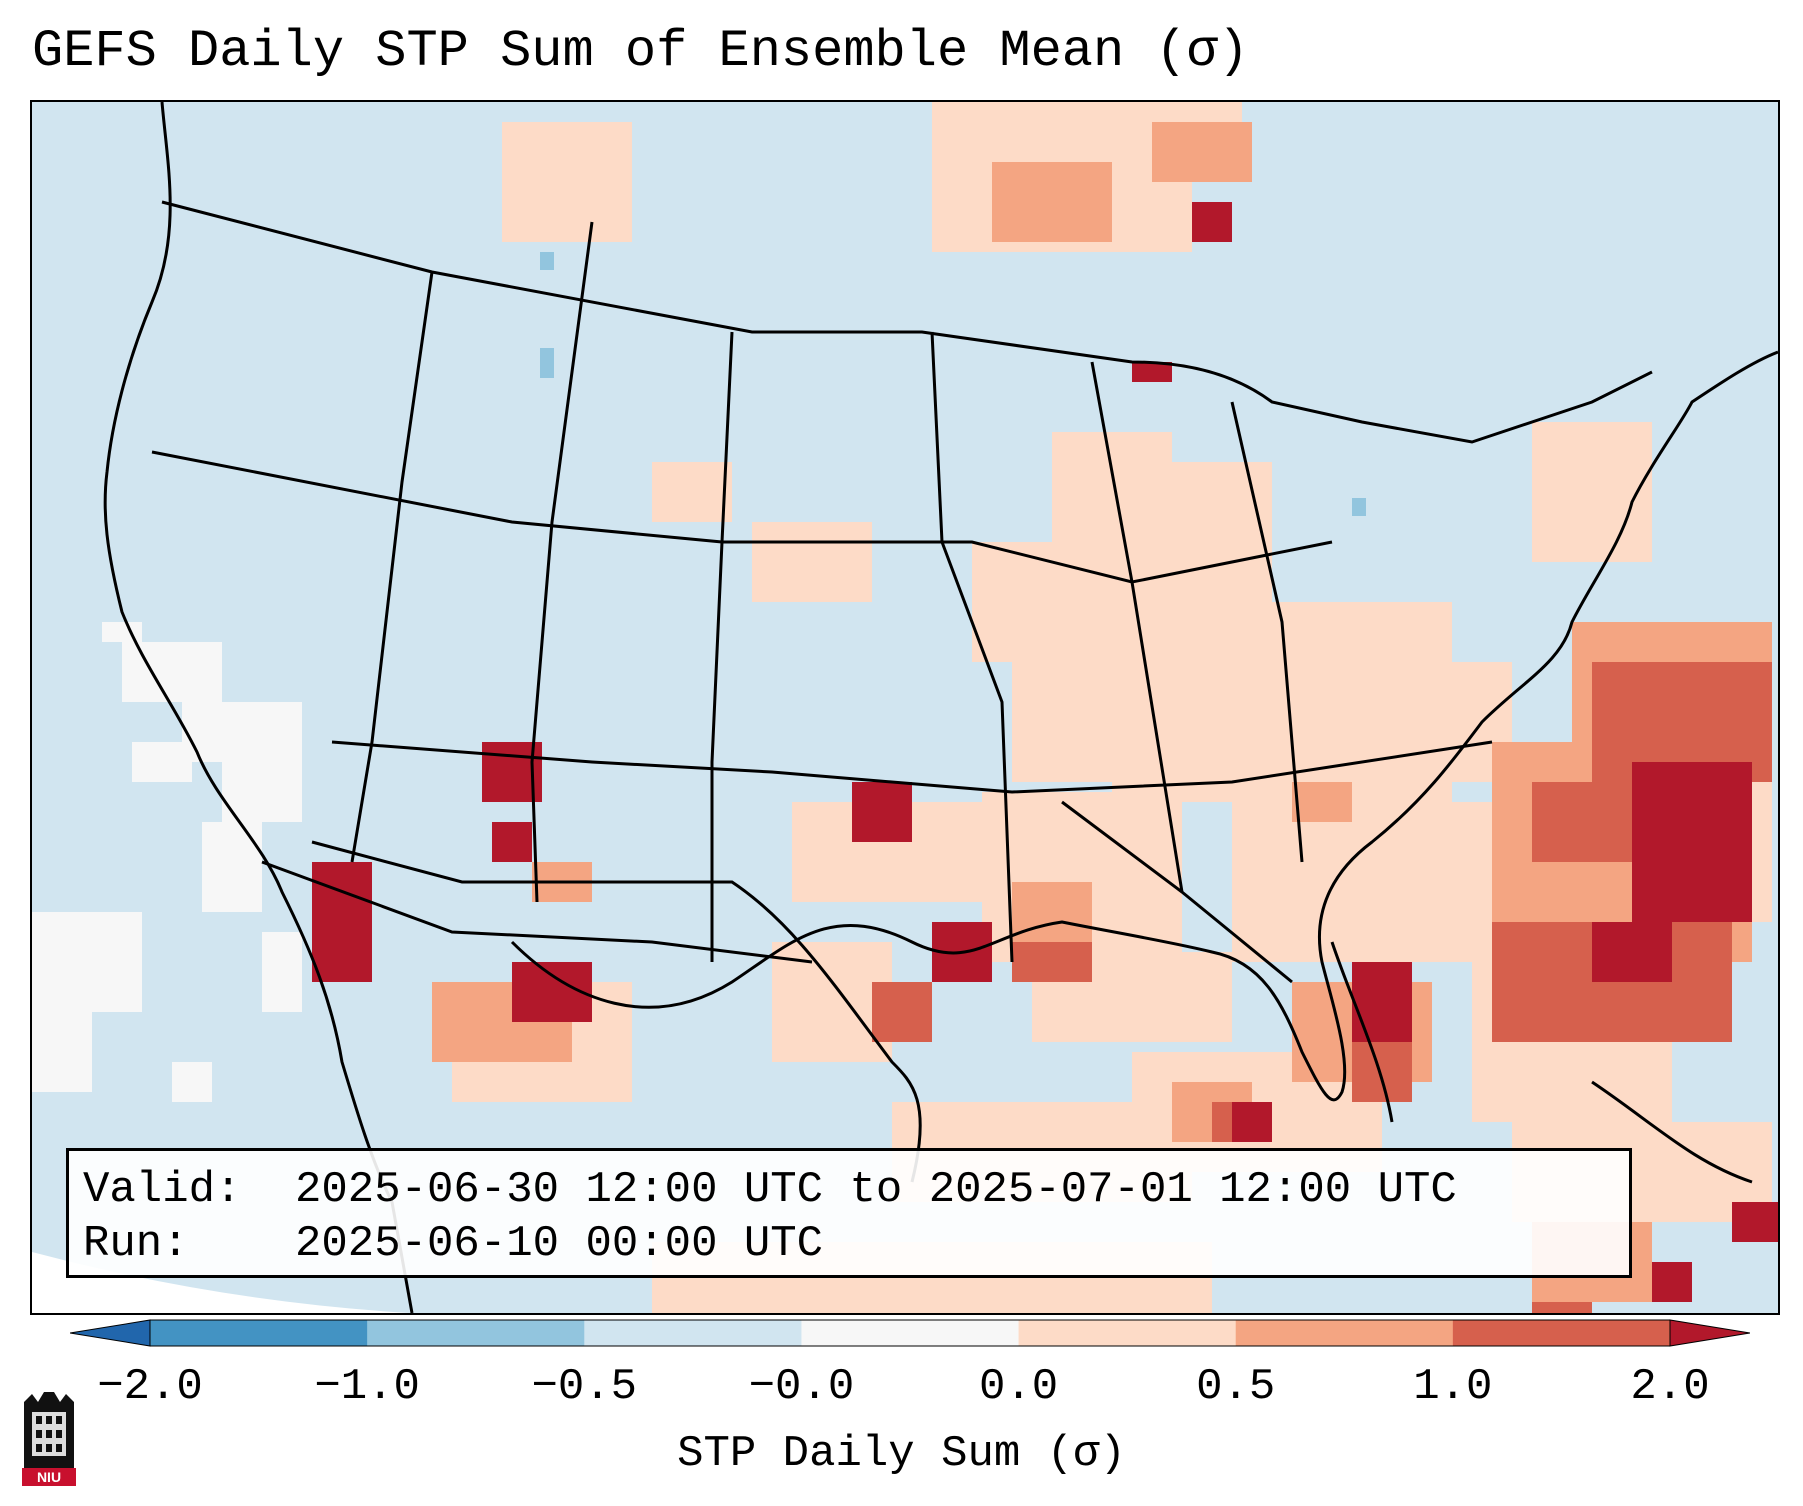 The image size is (1803, 1506). What do you see at coordinates (801, 1387) in the screenshot?
I see `colorbar-tick-label: −0.0` at bounding box center [801, 1387].